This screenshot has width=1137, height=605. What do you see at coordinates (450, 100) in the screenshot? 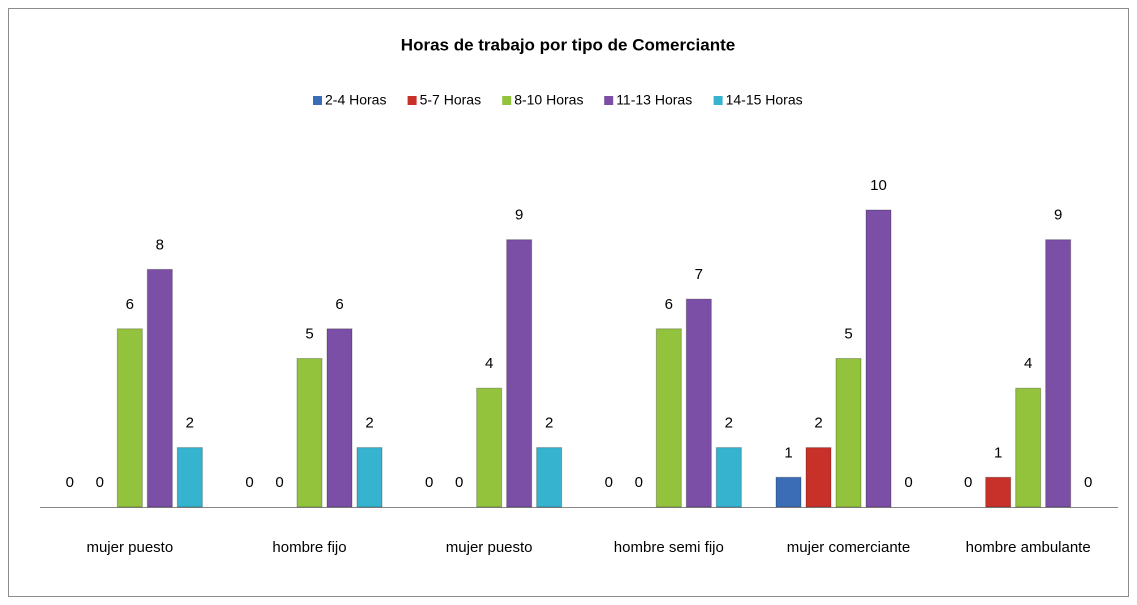
I see `legend-label: 5-7 Horas` at bounding box center [450, 100].